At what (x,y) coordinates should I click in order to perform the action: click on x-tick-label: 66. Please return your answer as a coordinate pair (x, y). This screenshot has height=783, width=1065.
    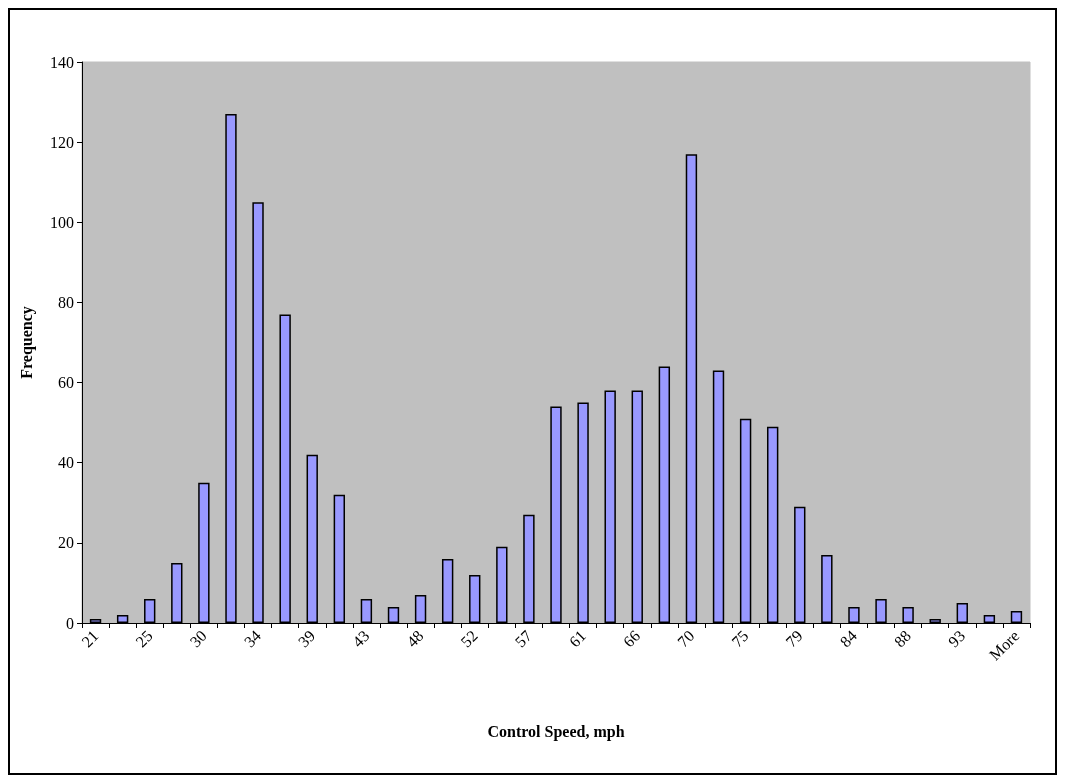
    Looking at the image, I should click on (631, 638).